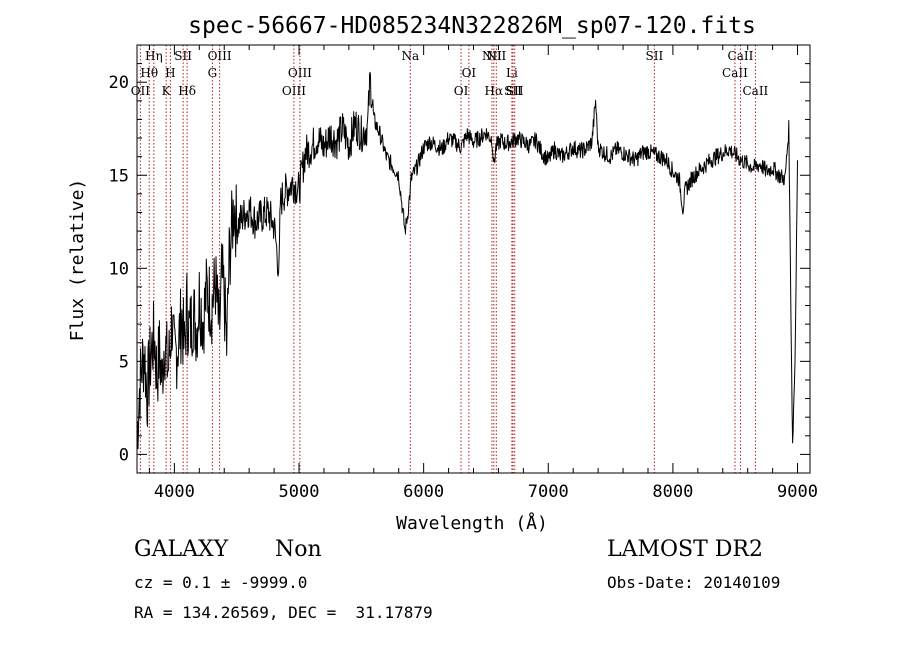 The height and width of the screenshot is (649, 900). What do you see at coordinates (124, 362) in the screenshot?
I see `y-tick-label: 5` at bounding box center [124, 362].